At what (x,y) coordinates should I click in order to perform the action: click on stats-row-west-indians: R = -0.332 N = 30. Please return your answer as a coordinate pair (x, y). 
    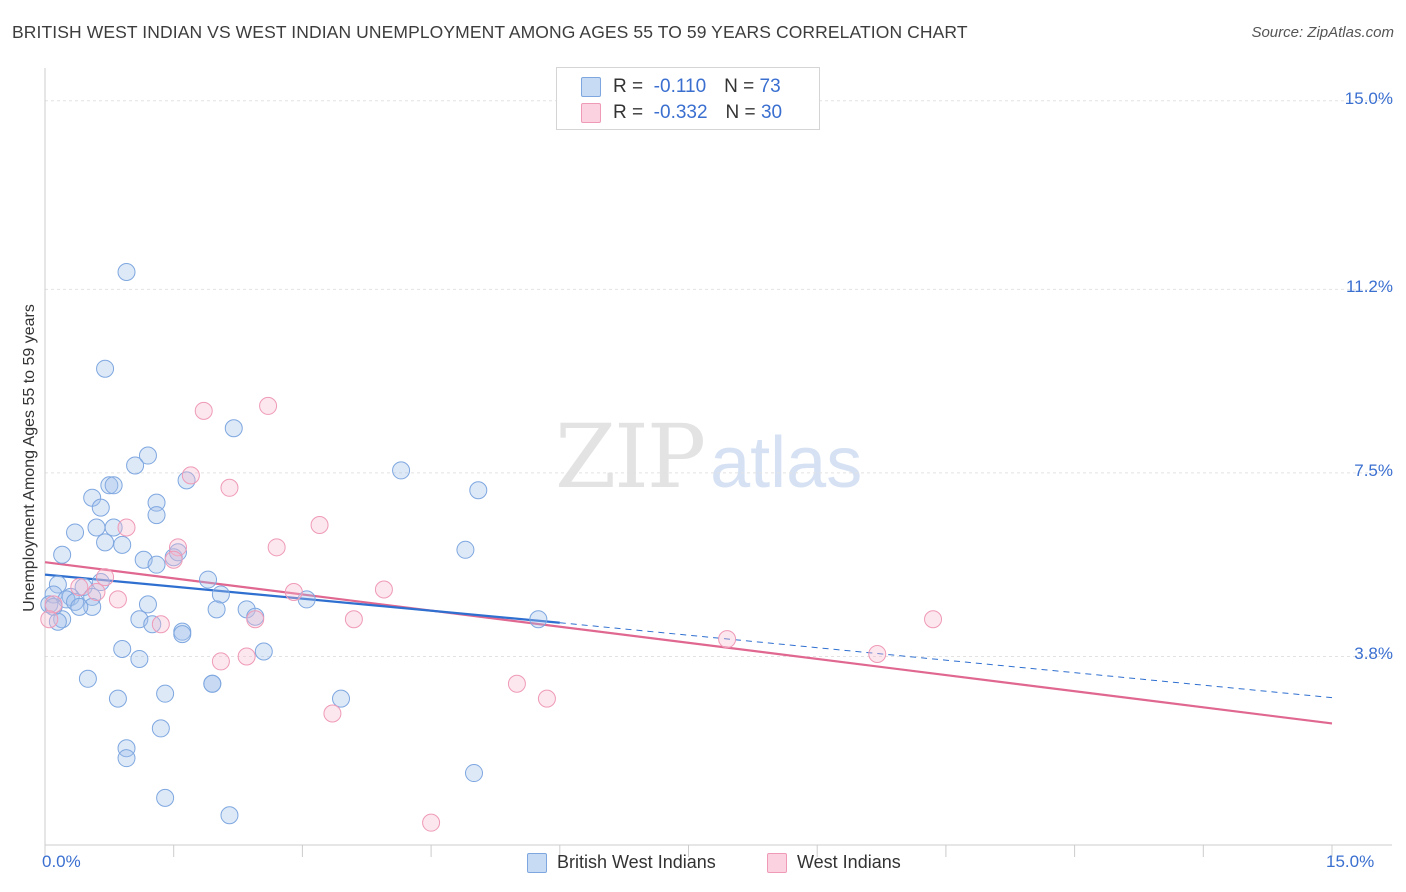
    Looking at the image, I should click on (681, 113).